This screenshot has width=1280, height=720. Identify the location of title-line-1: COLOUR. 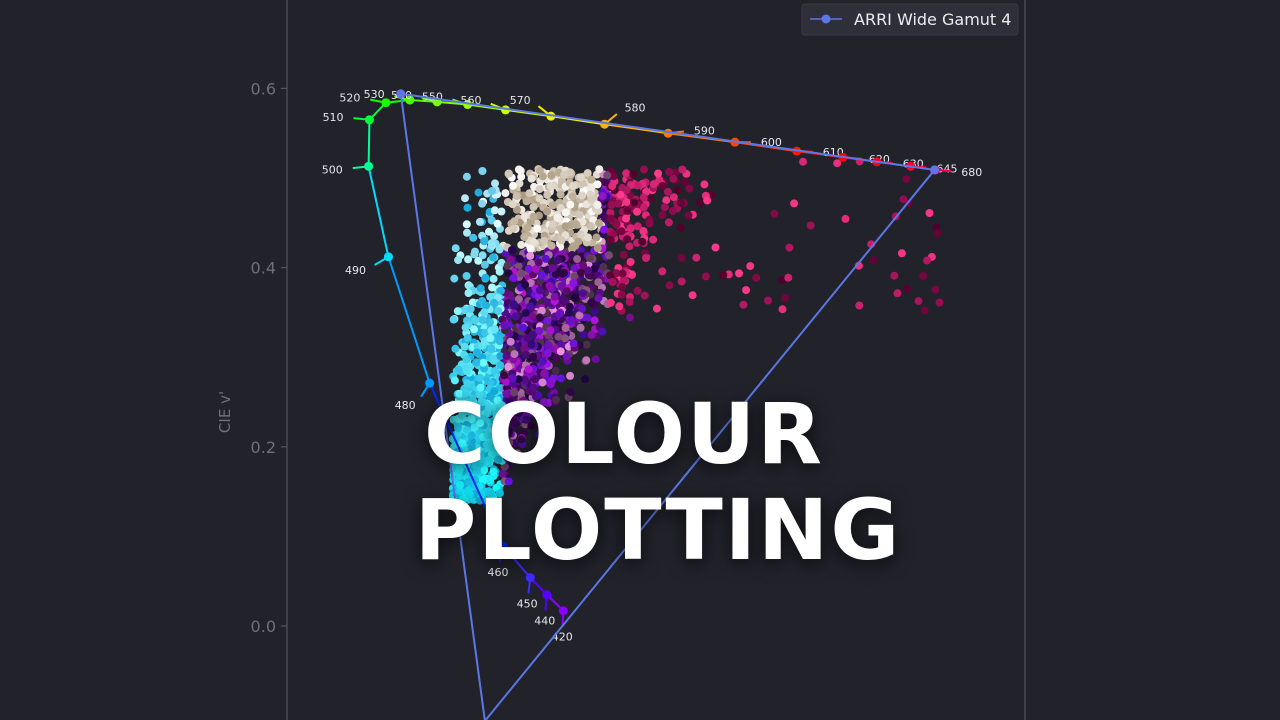
(624, 434).